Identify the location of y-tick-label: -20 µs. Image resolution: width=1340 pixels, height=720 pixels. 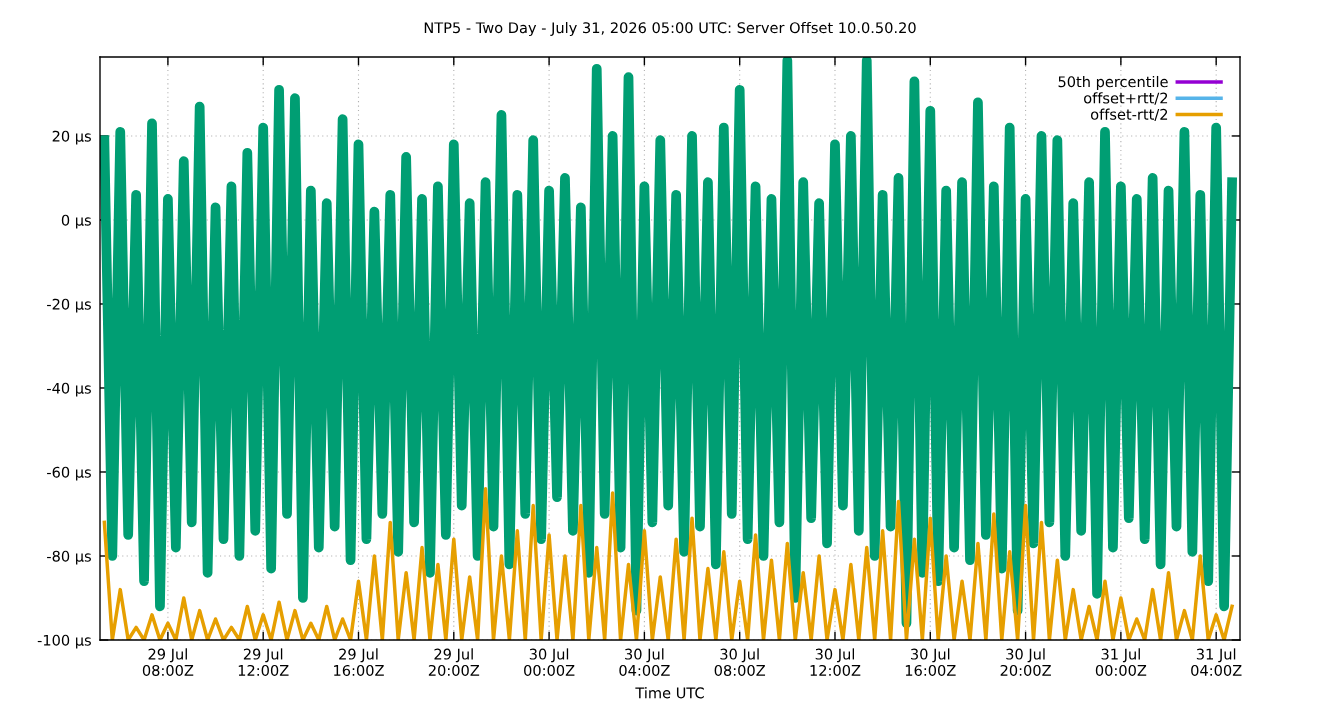
(69, 305).